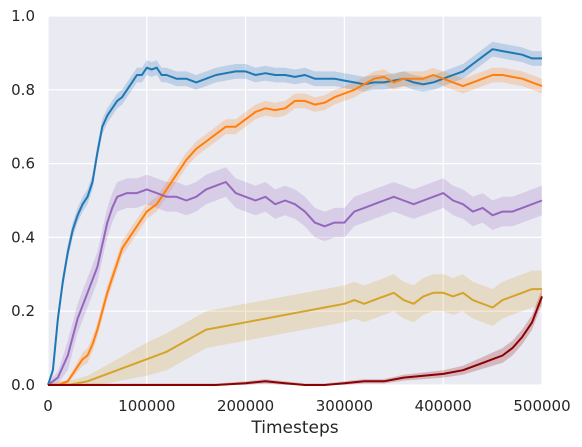 This screenshot has width=582, height=447. What do you see at coordinates (23, 164) in the screenshot?
I see `y-tick-label-3: 0.6` at bounding box center [23, 164].